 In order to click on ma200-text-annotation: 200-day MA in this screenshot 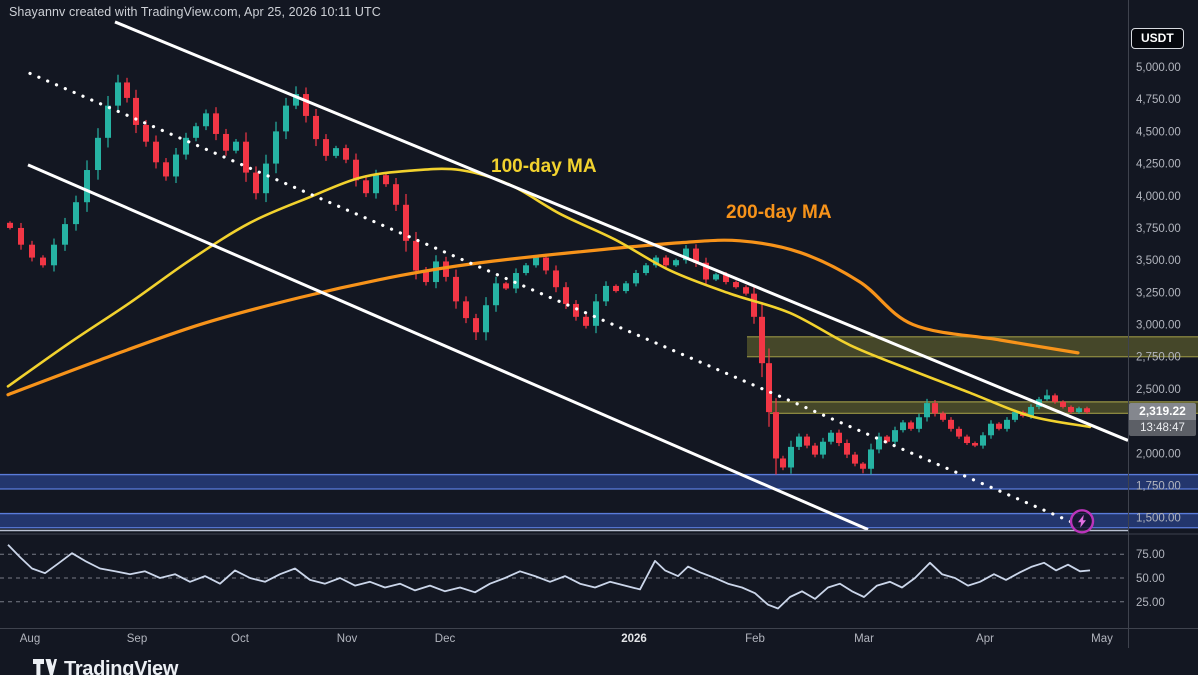, I will do `click(779, 212)`.